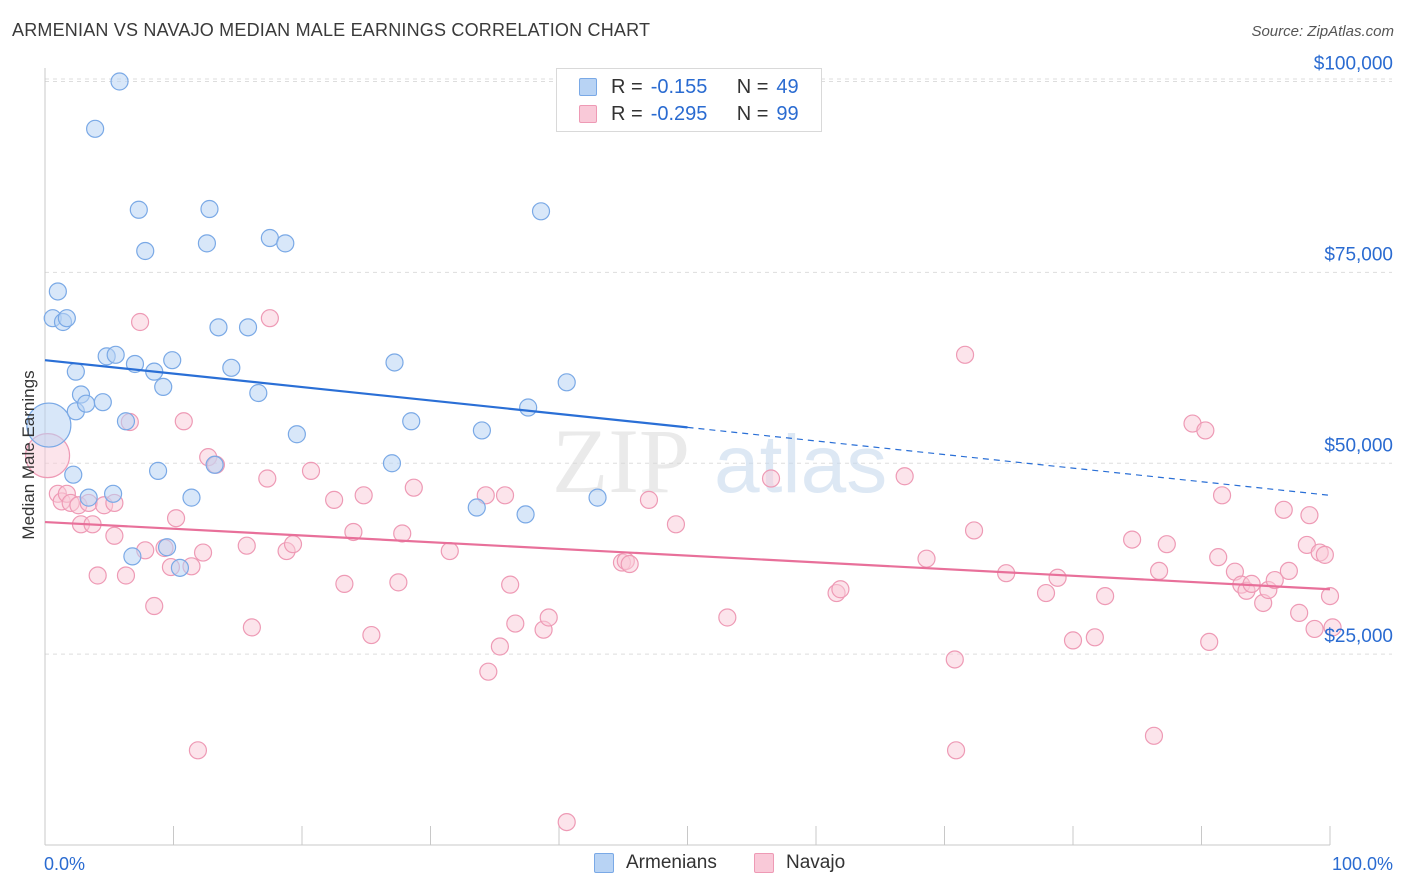 This screenshot has height=892, width=1406. I want to click on source-label: Source: ZipAtlas.com, so click(1322, 31).